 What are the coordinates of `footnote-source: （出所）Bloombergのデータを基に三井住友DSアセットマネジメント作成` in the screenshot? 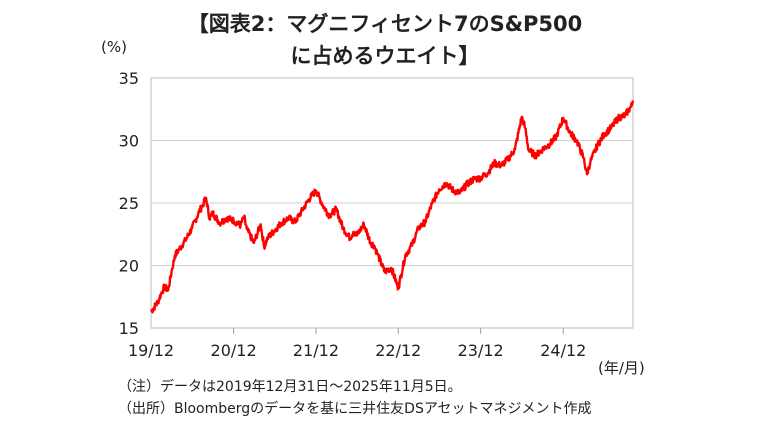 It's located at (355, 409).